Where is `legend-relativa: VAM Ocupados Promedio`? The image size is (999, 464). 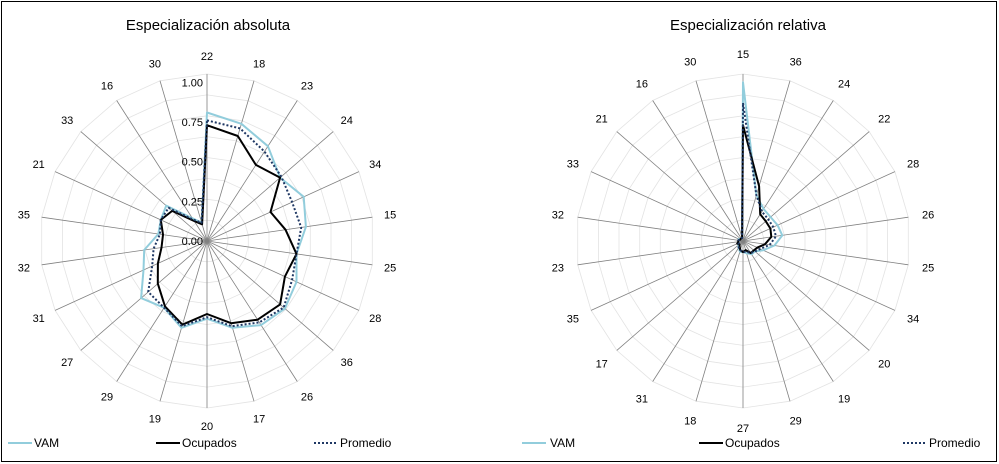 legend-relativa: VAM Ocupados Promedio is located at coordinates (751, 443).